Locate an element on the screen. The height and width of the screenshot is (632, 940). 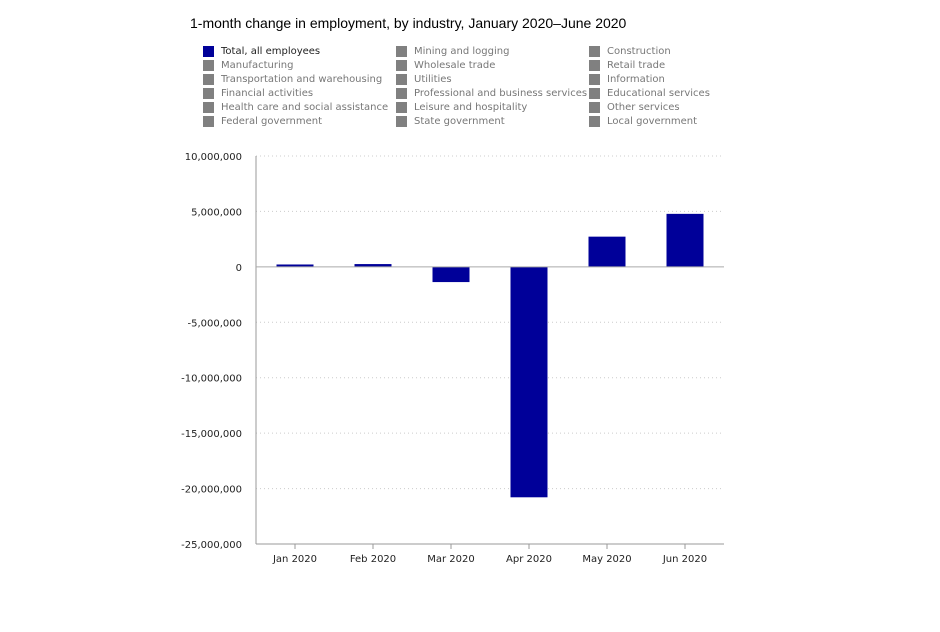
legend-label: Federal government is located at coordinates (272, 121).